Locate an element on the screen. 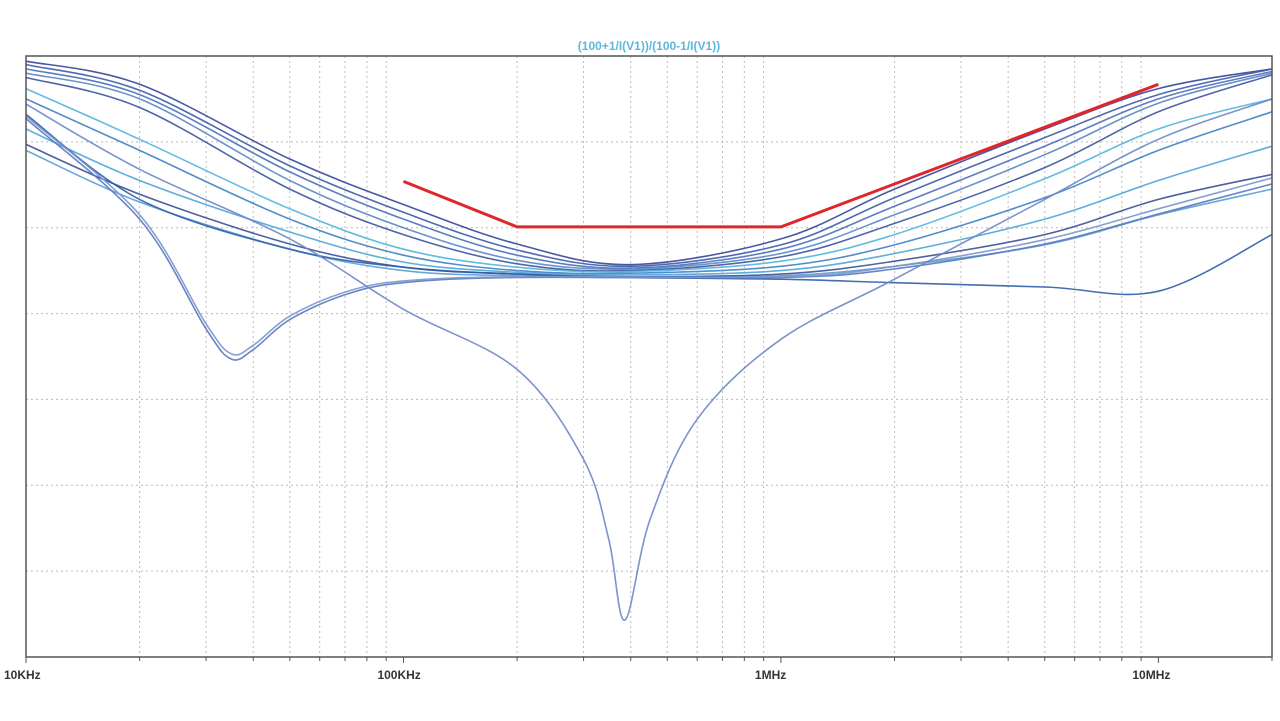 This screenshot has height=721, width=1280. x-tick-label: 1MHz is located at coordinates (770, 675).